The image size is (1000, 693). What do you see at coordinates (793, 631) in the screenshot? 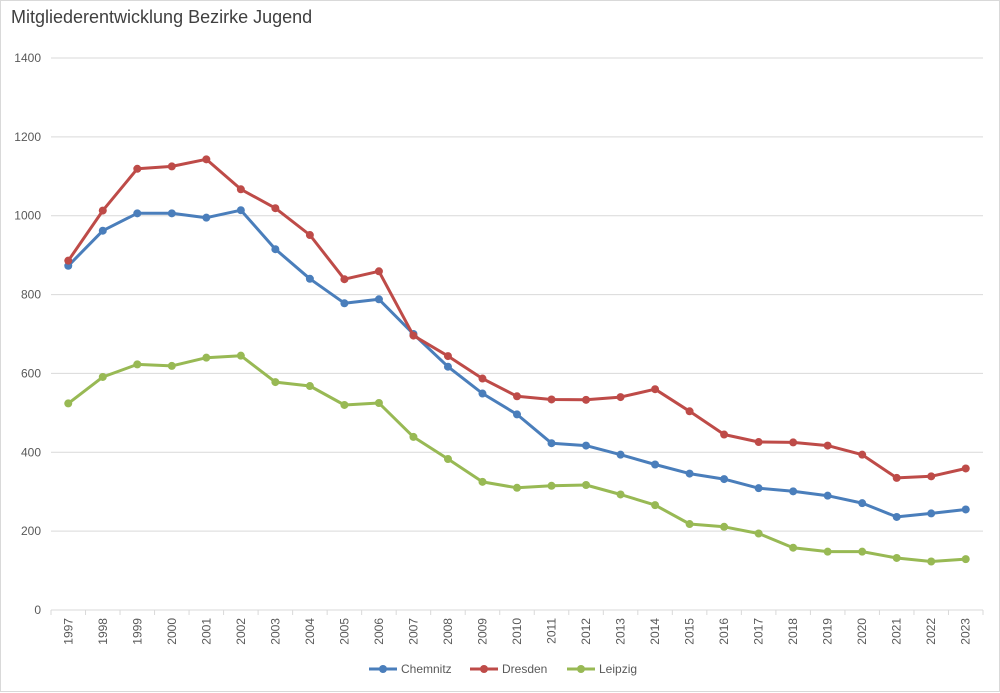
I see `x-tick-label: 2018` at bounding box center [793, 631].